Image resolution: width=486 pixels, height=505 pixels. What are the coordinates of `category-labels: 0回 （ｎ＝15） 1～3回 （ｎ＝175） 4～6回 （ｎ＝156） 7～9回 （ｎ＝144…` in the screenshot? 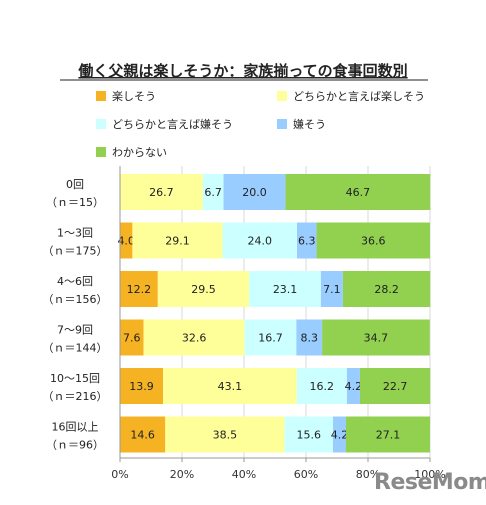 It's located at (75, 315).